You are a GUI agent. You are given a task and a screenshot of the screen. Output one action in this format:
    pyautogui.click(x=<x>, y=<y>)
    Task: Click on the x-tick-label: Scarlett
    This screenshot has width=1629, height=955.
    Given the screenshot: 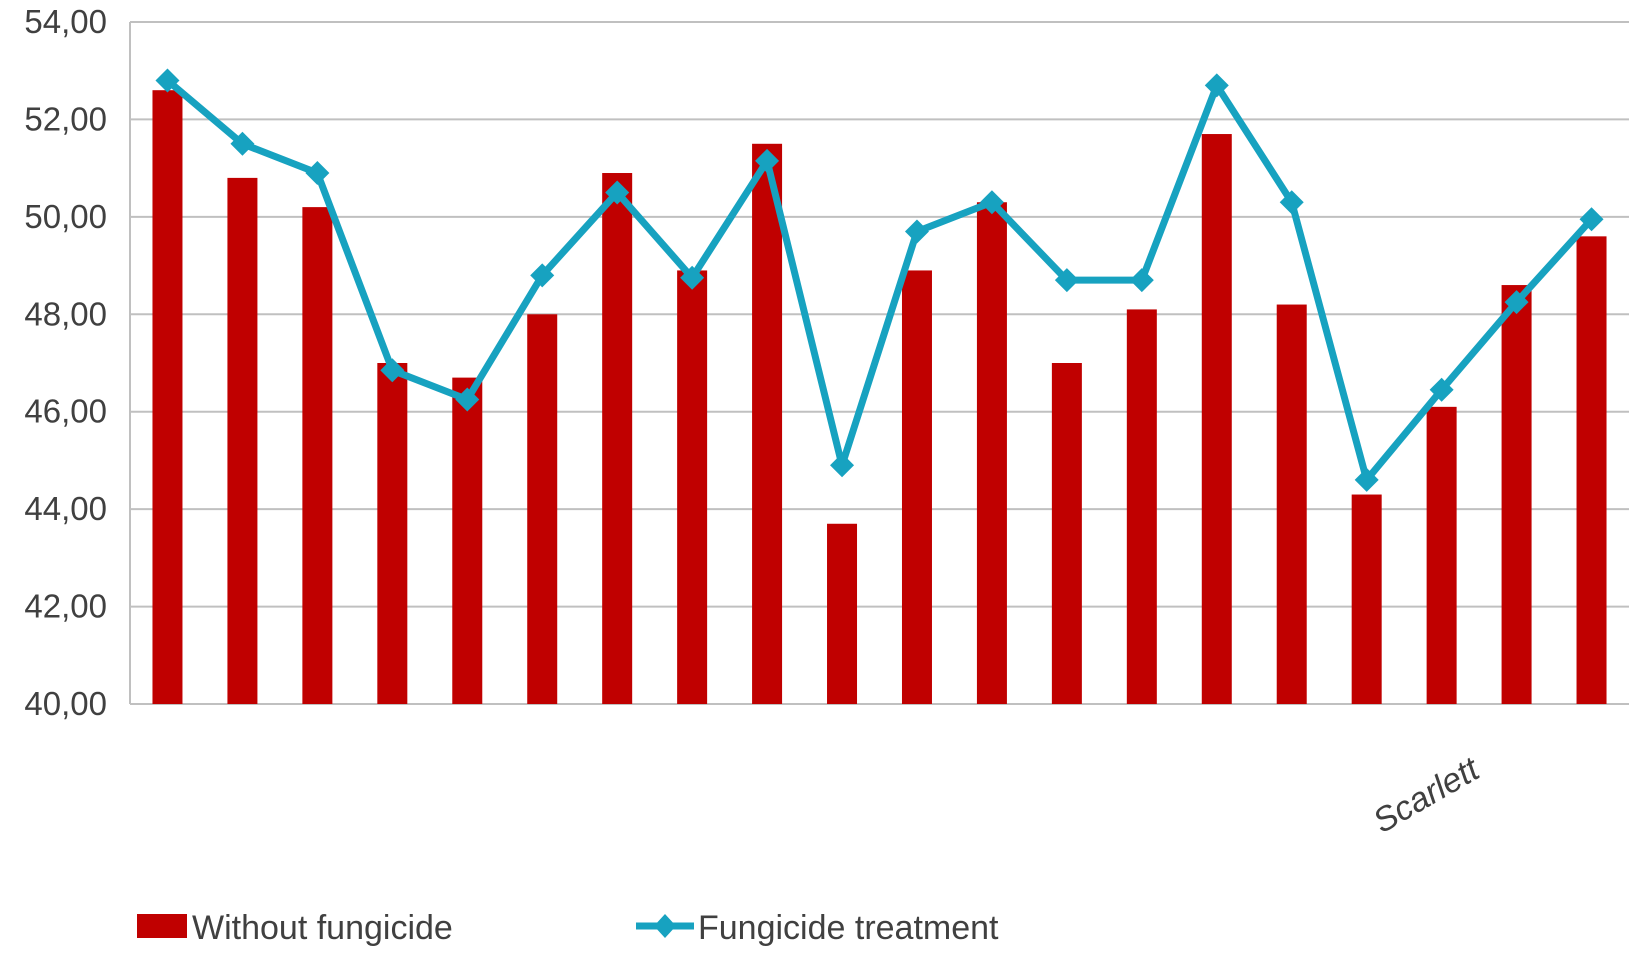 What is the action you would take?
    pyautogui.click(x=1427, y=794)
    